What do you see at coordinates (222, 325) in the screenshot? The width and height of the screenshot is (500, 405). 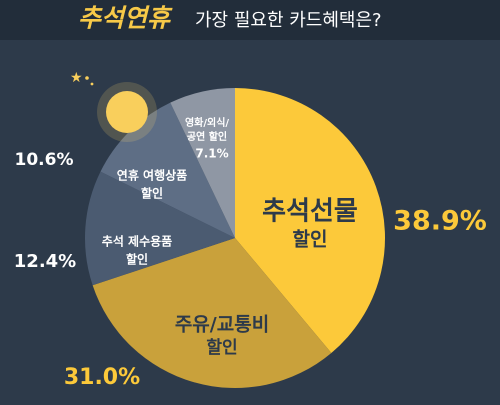 I see `slice-label: 주유/교통비` at bounding box center [222, 325].